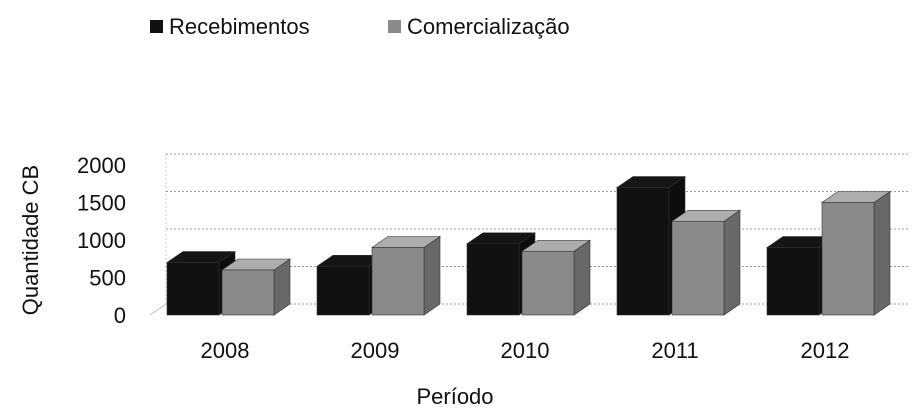 This screenshot has height=411, width=912. I want to click on axis-line, so click(158, 309).